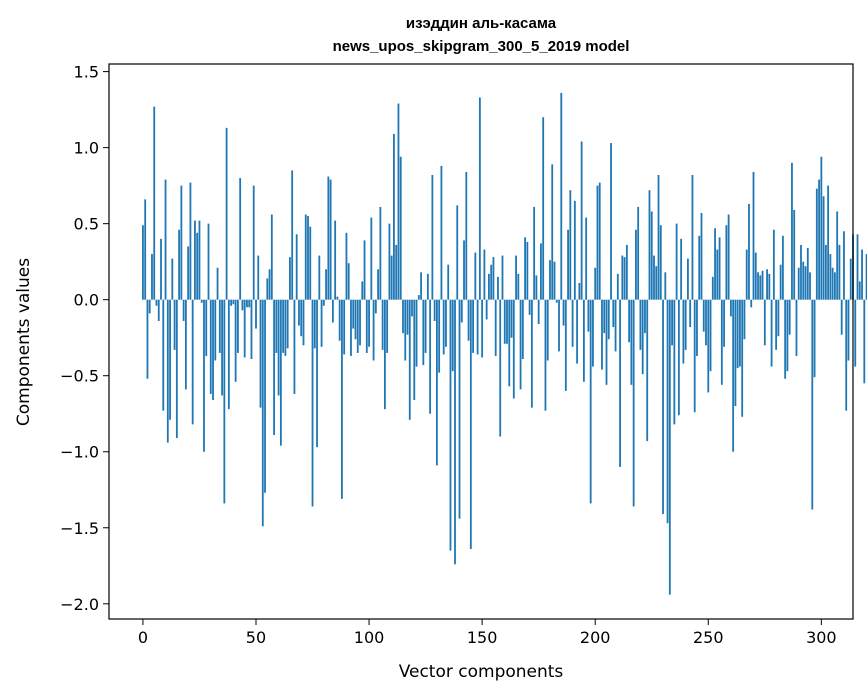  What do you see at coordinates (708, 637) in the screenshot?
I see `x-tick-label: 250` at bounding box center [708, 637].